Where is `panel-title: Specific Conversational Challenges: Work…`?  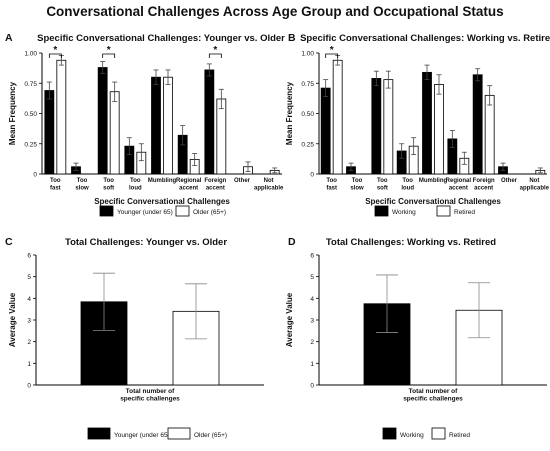
panel-title: Specific Conversational Challenges: Work… is located at coordinates (425, 38).